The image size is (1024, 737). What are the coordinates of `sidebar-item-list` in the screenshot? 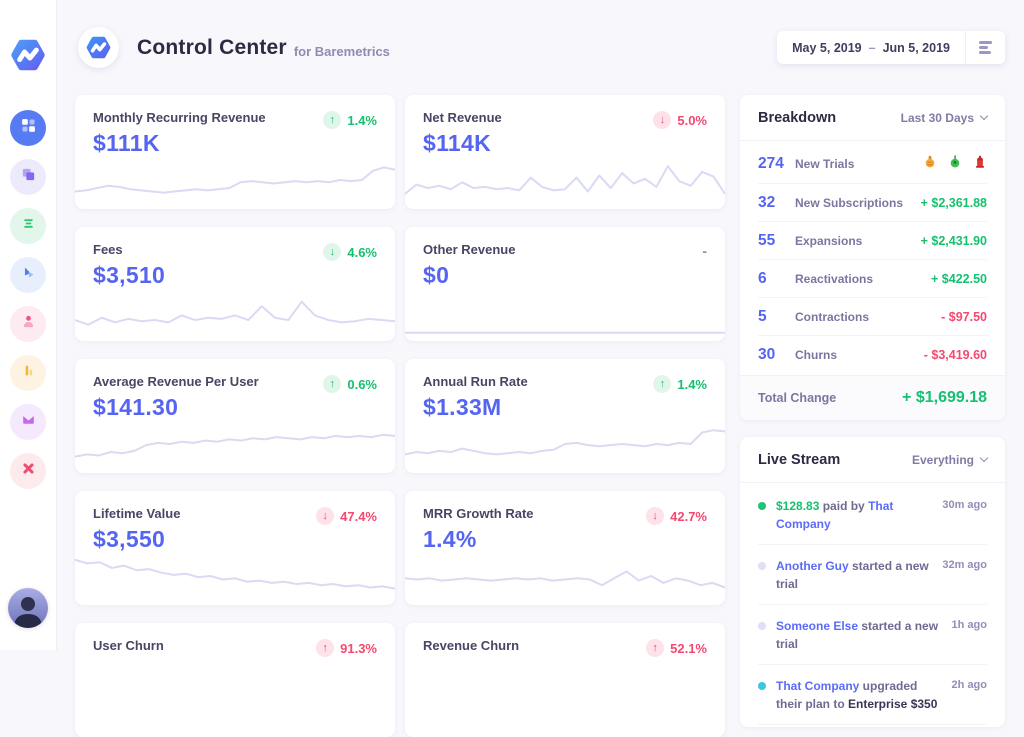 It's located at (28, 226).